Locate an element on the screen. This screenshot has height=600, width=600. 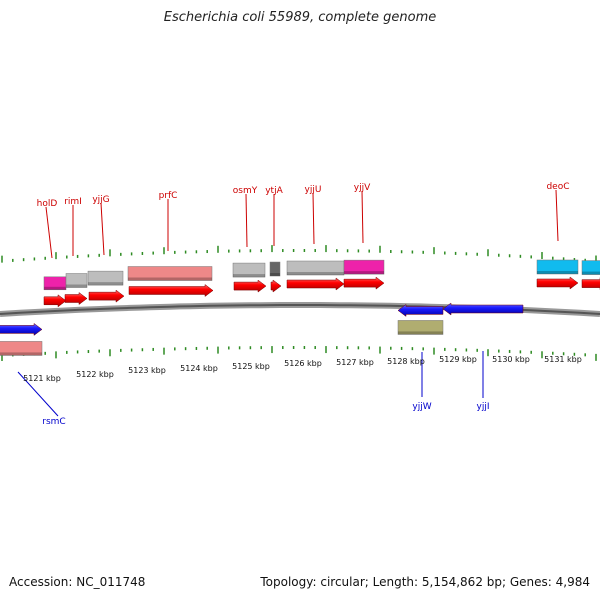
gene-box-yjjw-shade is located at coordinates (420, 333).